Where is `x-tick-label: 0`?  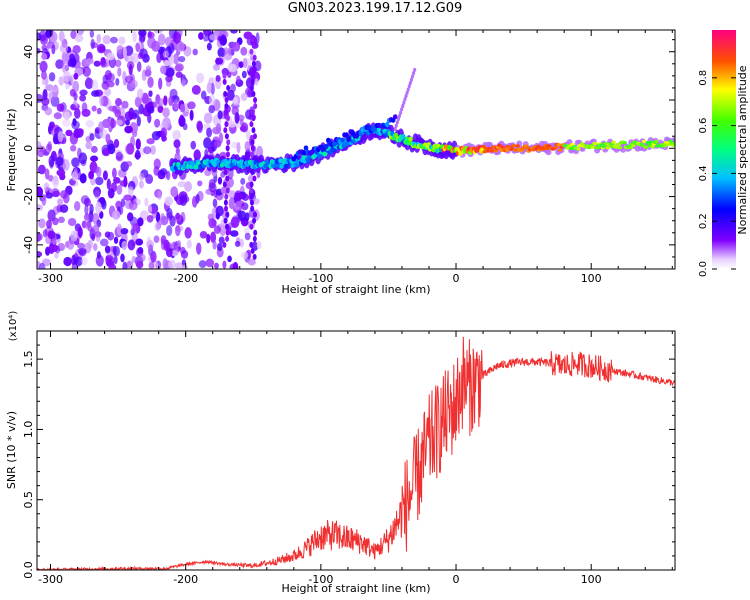
x-tick-label: 0 is located at coordinates (456, 278).